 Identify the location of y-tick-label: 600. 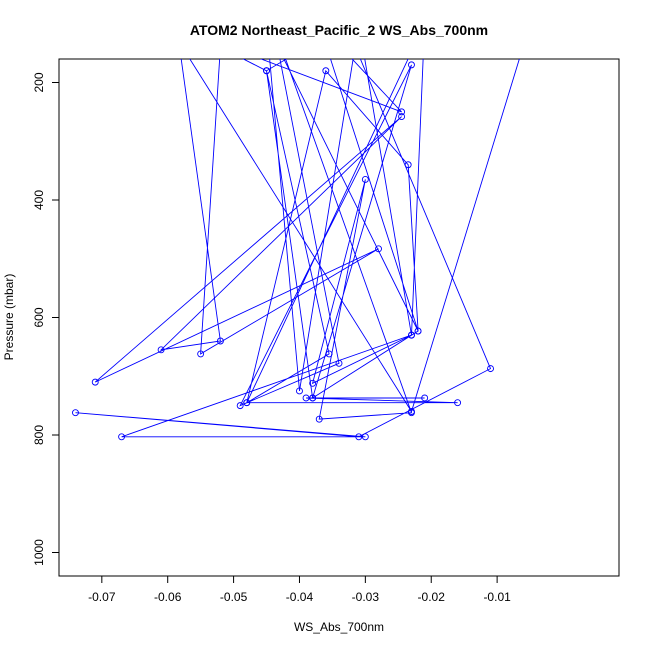
(39, 317).